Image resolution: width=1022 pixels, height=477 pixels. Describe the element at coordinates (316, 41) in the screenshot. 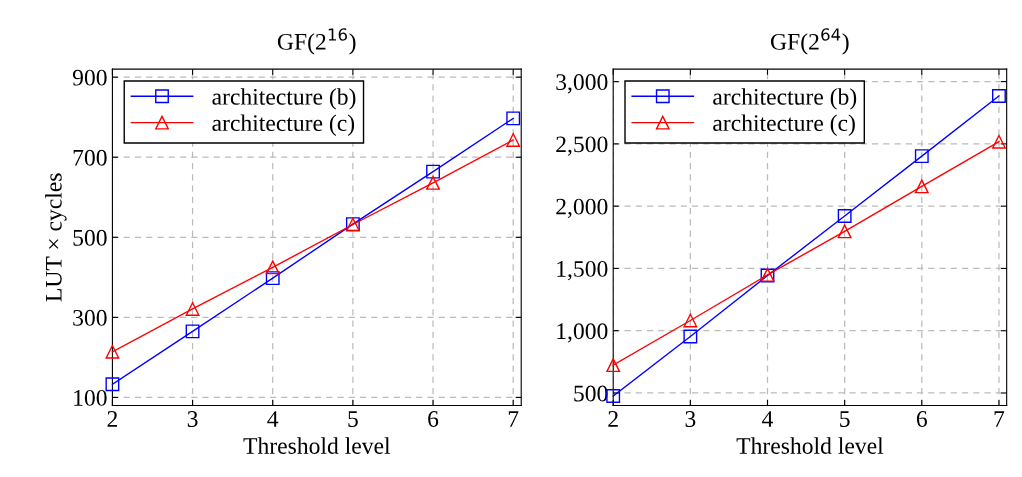

I see `chart-title: GF(2$^{16}$)` at that location.